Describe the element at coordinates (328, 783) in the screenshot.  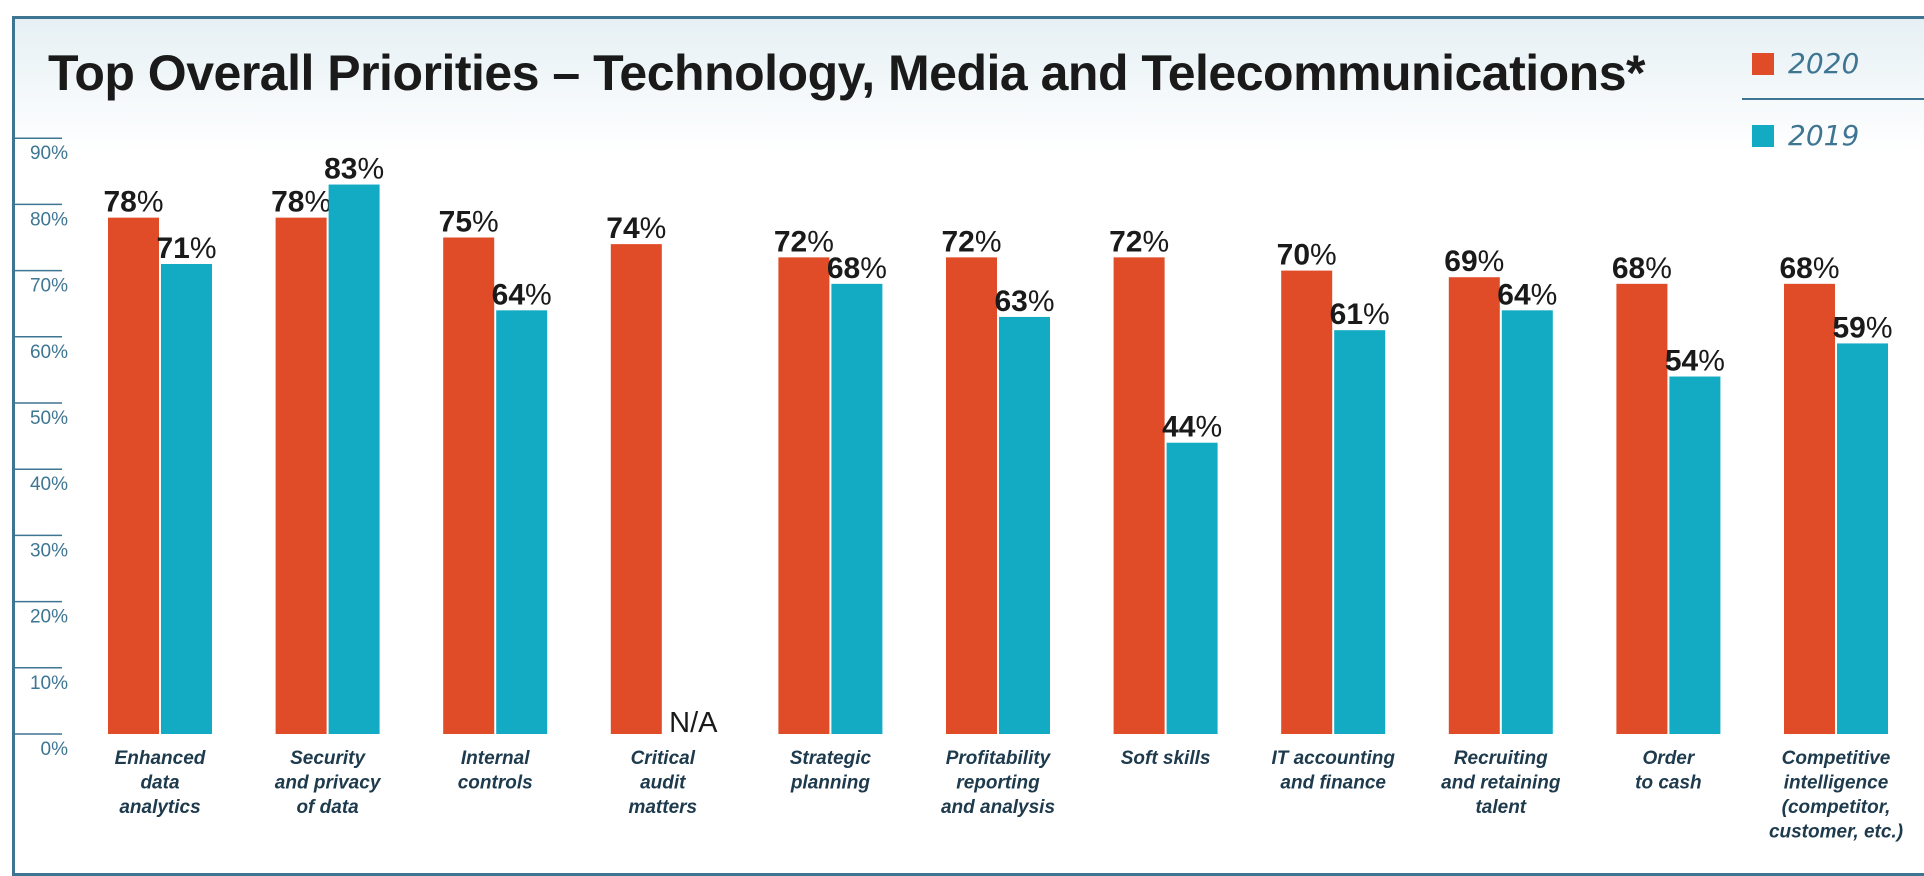
I see `category-label: Security and privacy of data` at that location.